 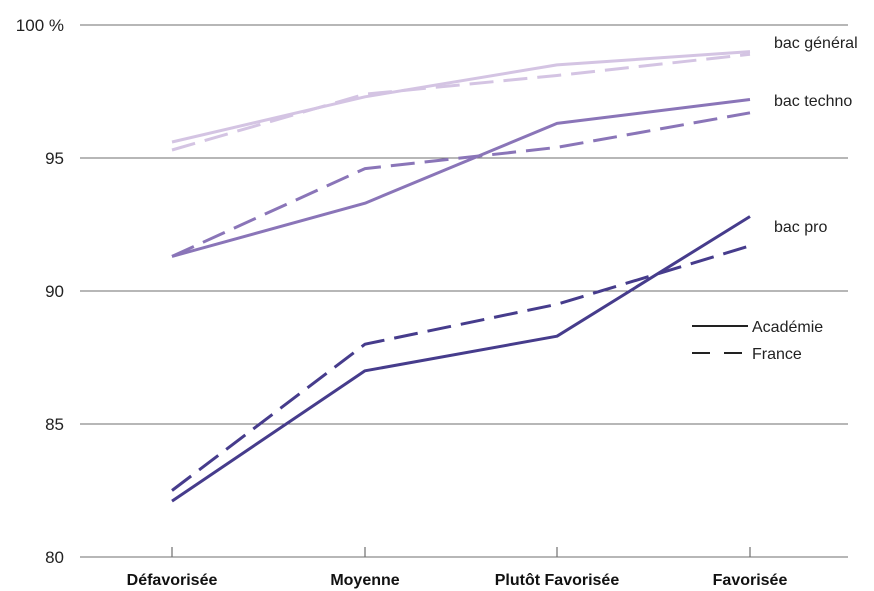 I want to click on series-label: bac pro, so click(x=800, y=227).